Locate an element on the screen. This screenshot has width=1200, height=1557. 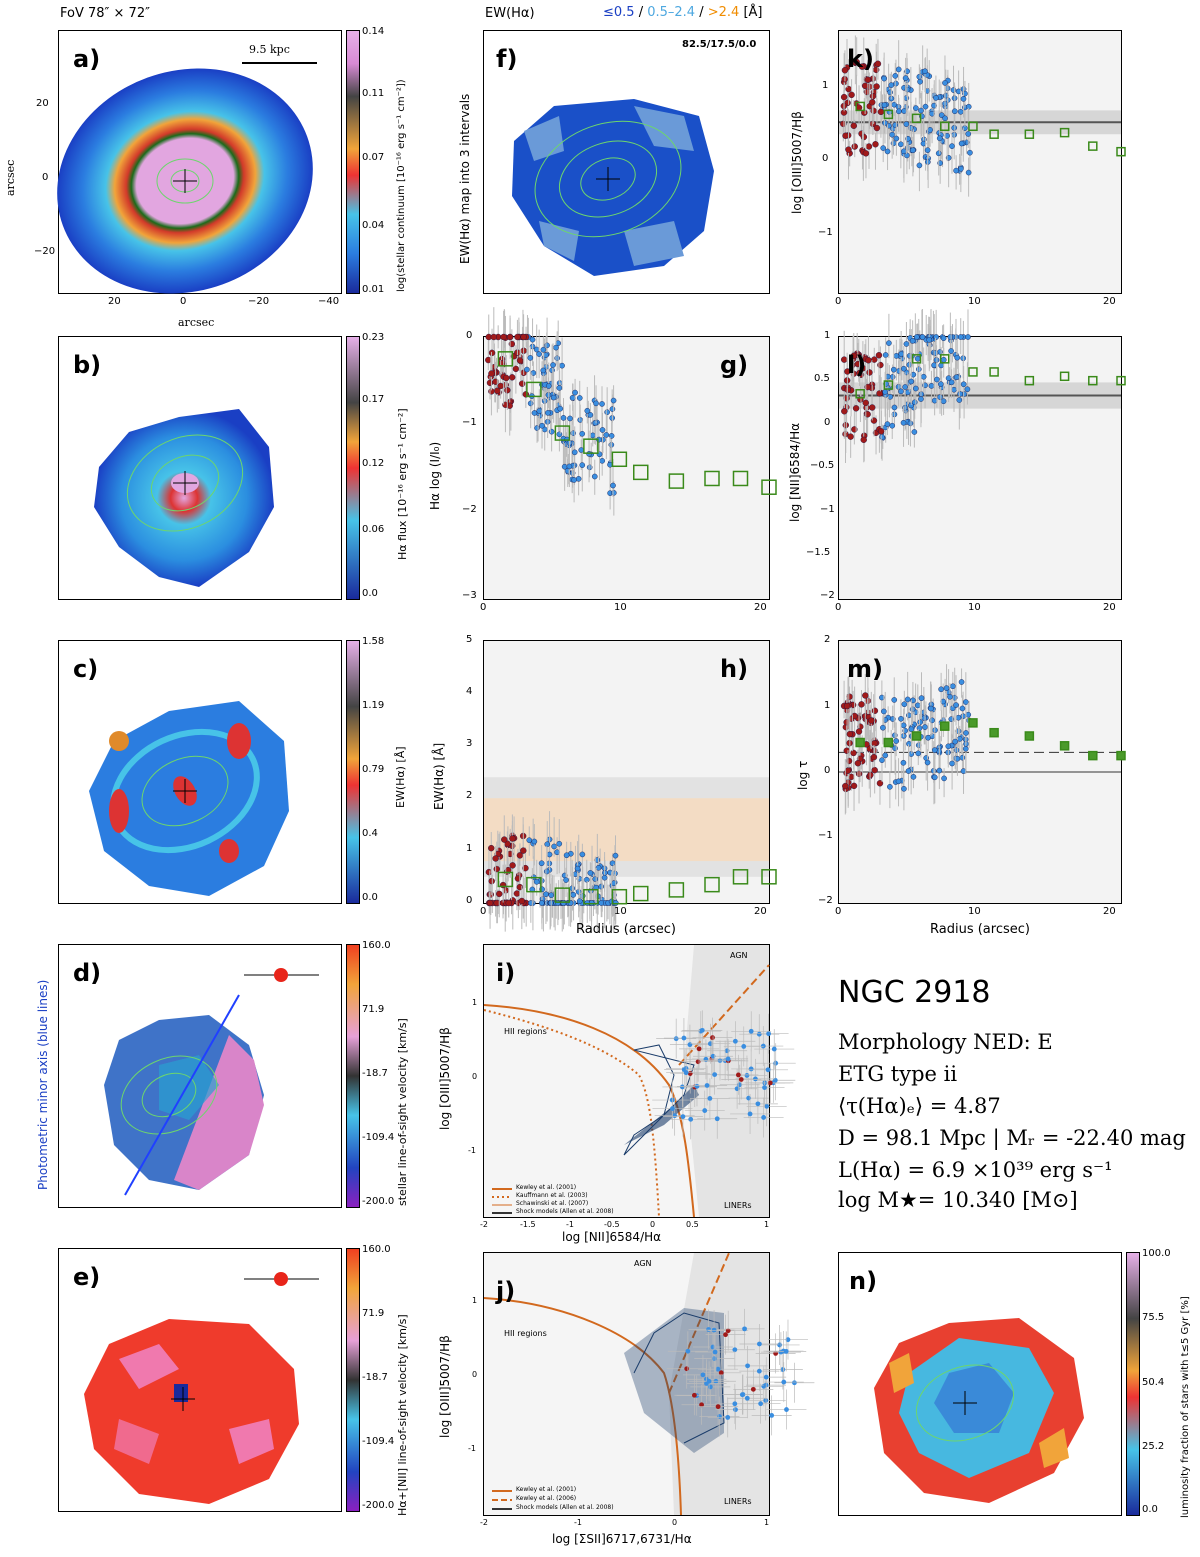
panel-c-cbar-label: EW(Hα) [Å] is located at coordinates (400, 777).